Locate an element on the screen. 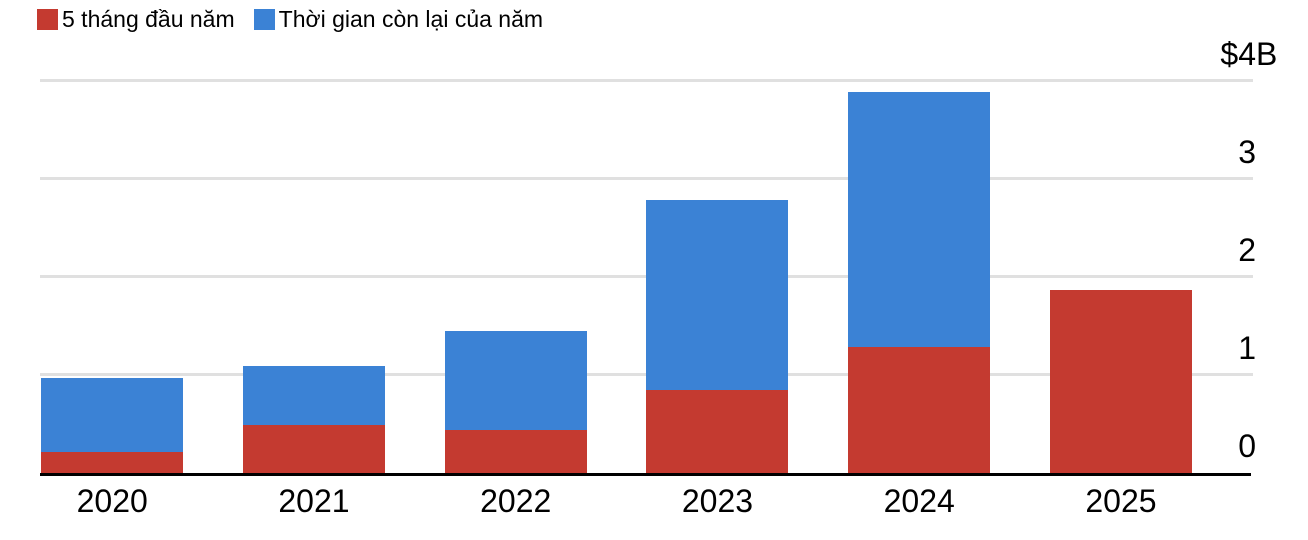 Image resolution: width=1308 pixels, height=540 pixels. x-axis-tick-label: 2022 is located at coordinates (516, 501).